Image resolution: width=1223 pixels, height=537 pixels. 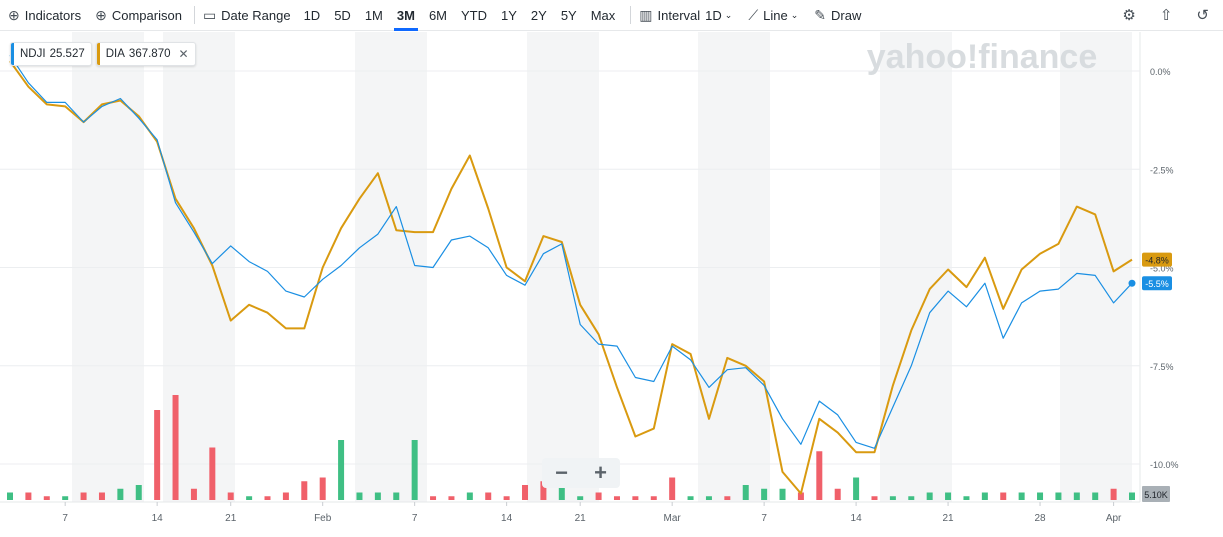 What do you see at coordinates (1162, 170) in the screenshot?
I see `y-tick-label: -2.5%` at bounding box center [1162, 170].